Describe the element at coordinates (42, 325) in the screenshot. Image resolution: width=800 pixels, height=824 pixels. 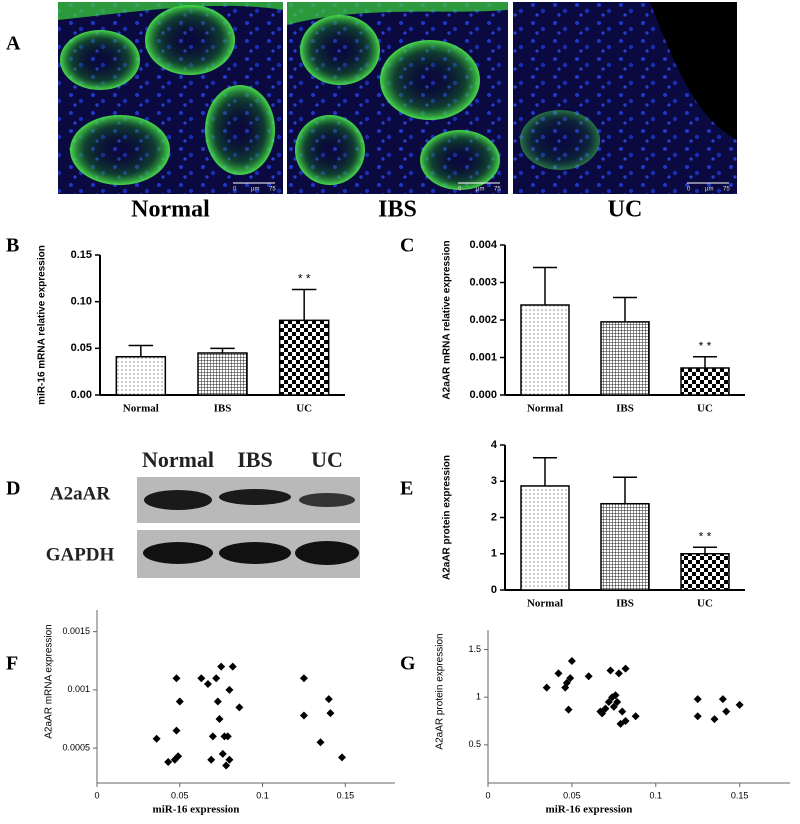
I see `y-axis-label: miR-16 mRNA relative expression` at that location.